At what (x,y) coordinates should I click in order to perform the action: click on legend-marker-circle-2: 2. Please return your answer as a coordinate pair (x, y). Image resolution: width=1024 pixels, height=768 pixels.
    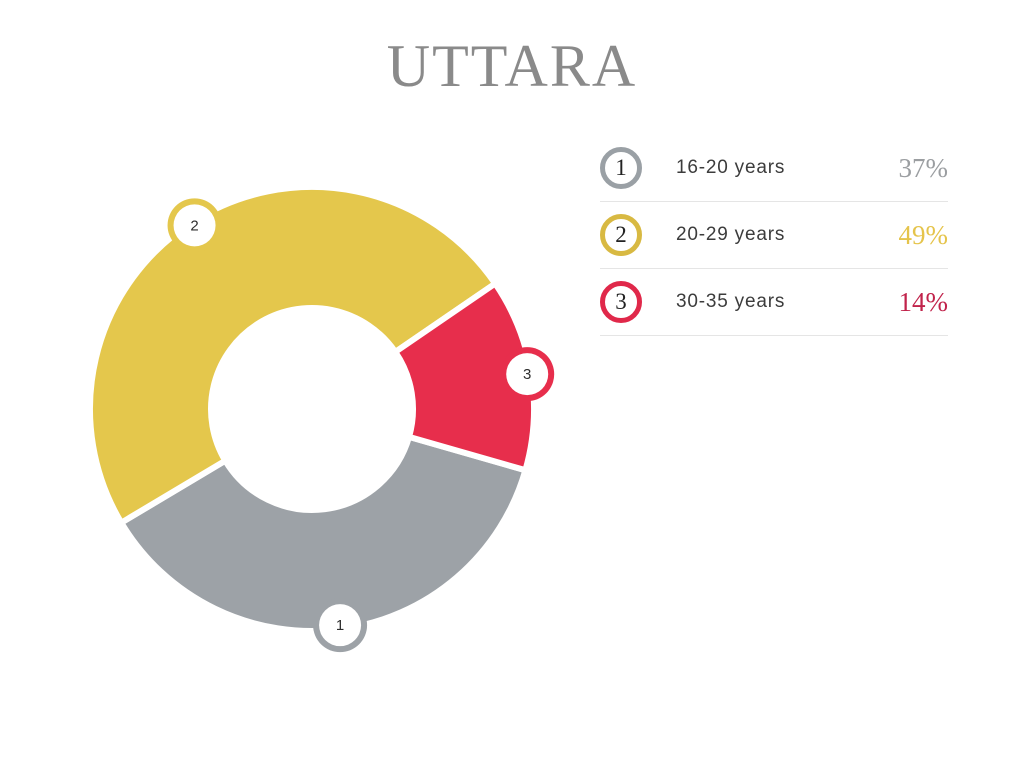
    Looking at the image, I should click on (621, 235).